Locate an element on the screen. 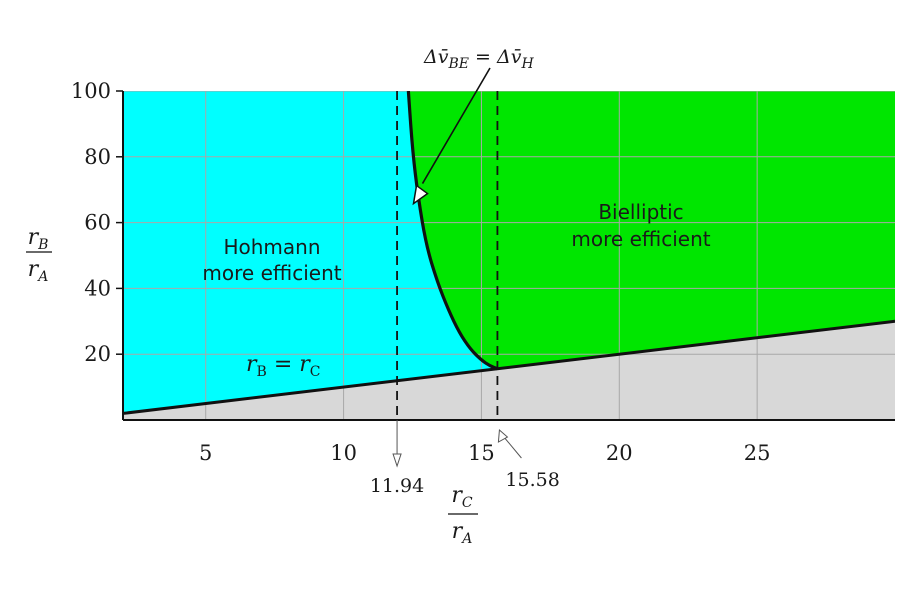 This screenshot has height=597, width=917. x-tick-label: 15 is located at coordinates (481, 453).